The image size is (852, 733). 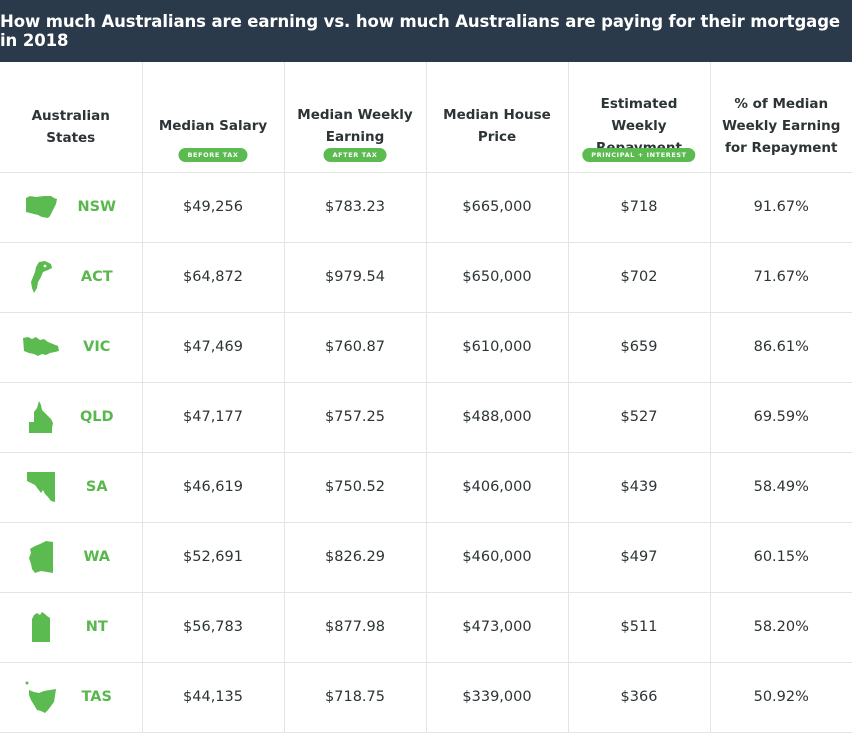 What do you see at coordinates (213, 697) in the screenshot?
I see `median-salary-cell: $44,135` at bounding box center [213, 697].